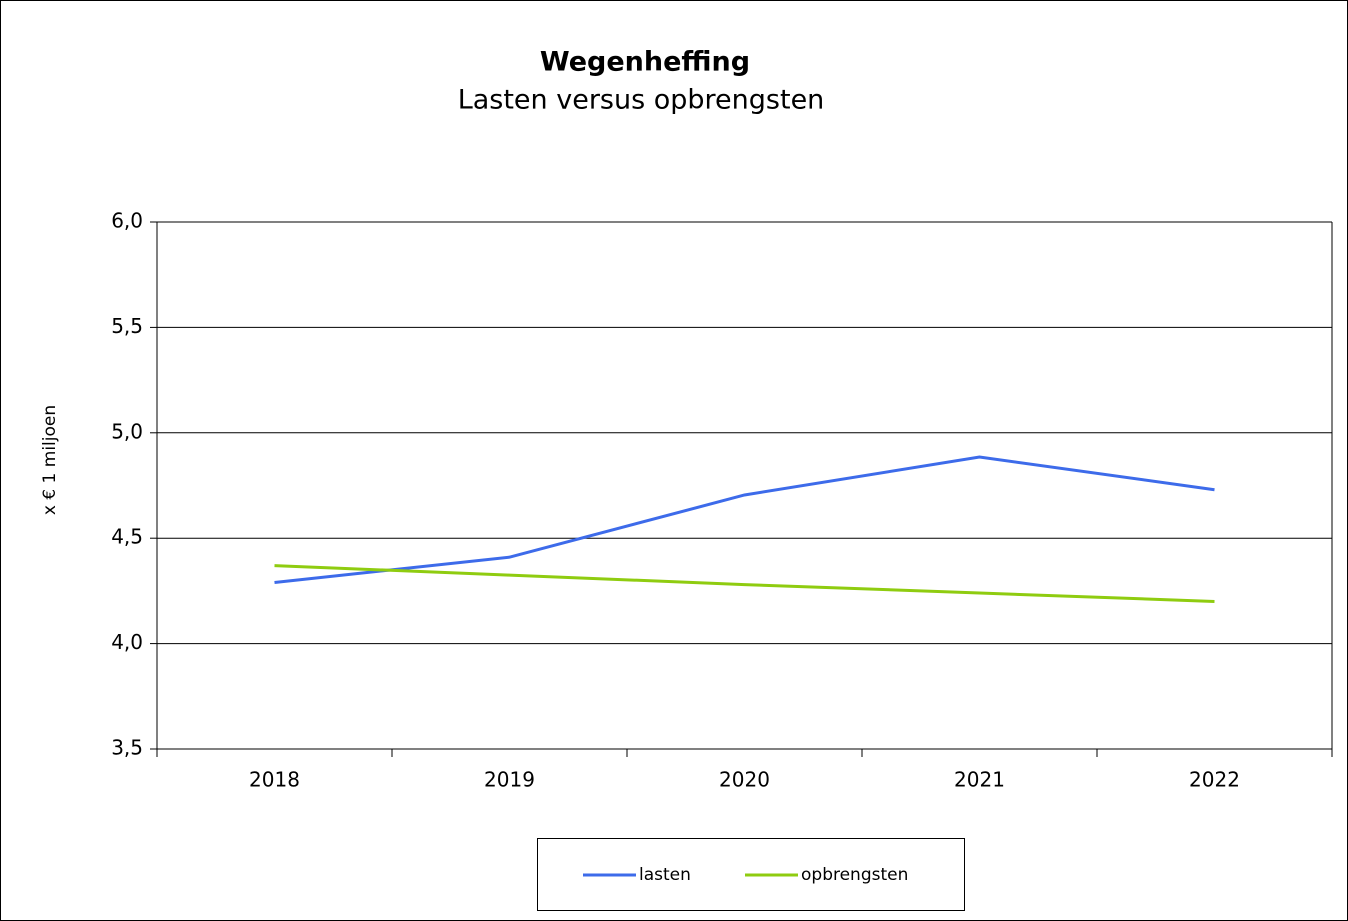 This screenshot has height=921, width=1348. Describe the element at coordinates (641, 100) in the screenshot. I see `chart-subtitle: Lasten versus opbrengsten` at that location.